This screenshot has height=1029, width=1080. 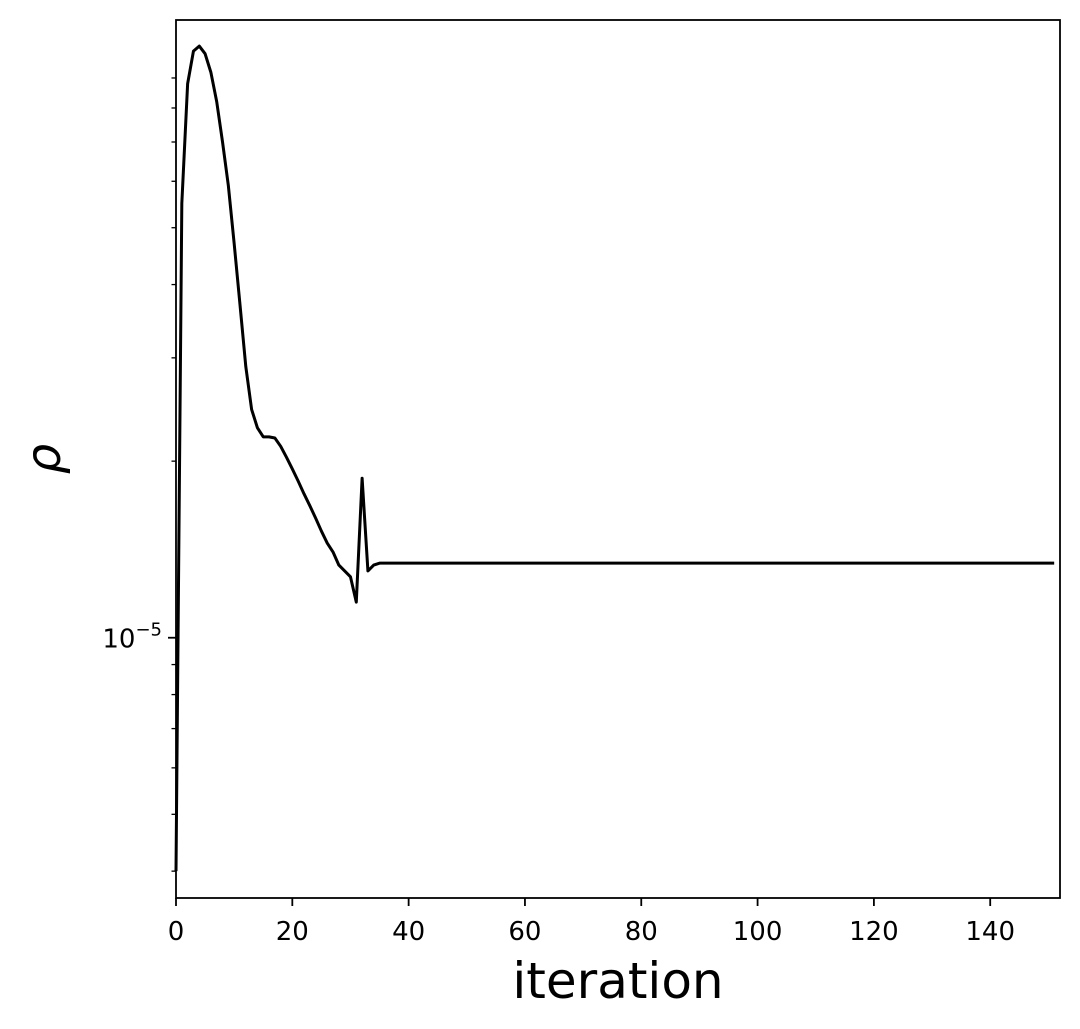 What do you see at coordinates (641, 932) in the screenshot?
I see `x-tick-label: 80` at bounding box center [641, 932].